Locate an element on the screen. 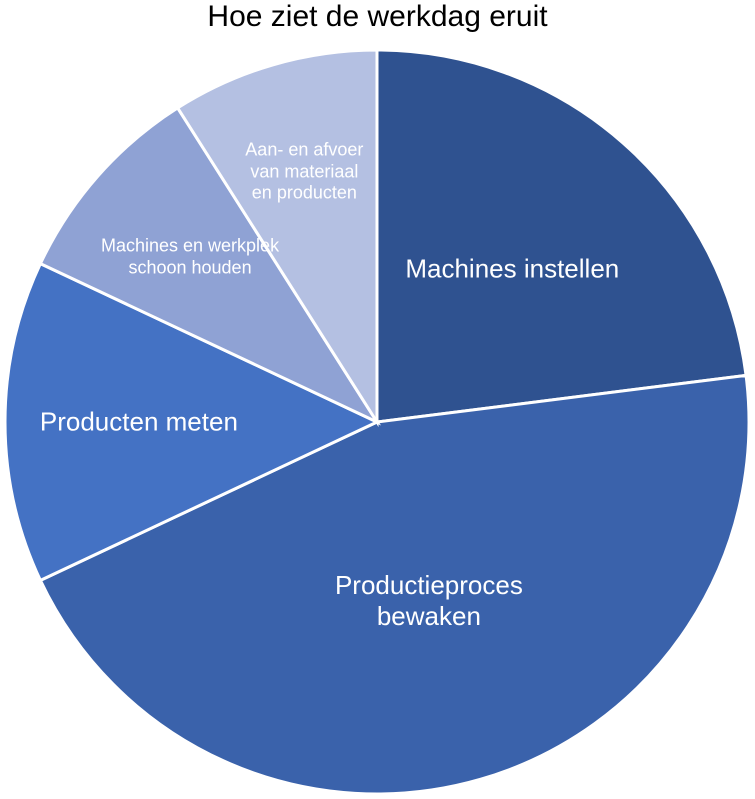 This screenshot has height=799, width=755. slice-label: Producten meten is located at coordinates (138, 421).